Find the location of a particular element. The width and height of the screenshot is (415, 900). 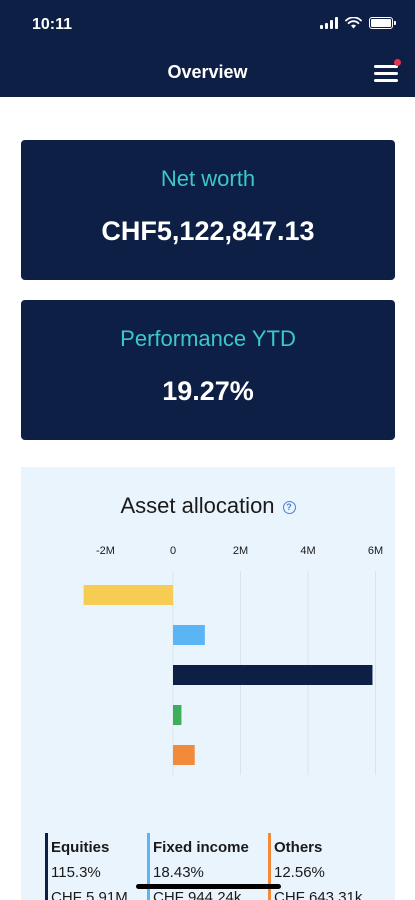

net-worth-value: CHF5,122,847.13 is located at coordinates (208, 231).